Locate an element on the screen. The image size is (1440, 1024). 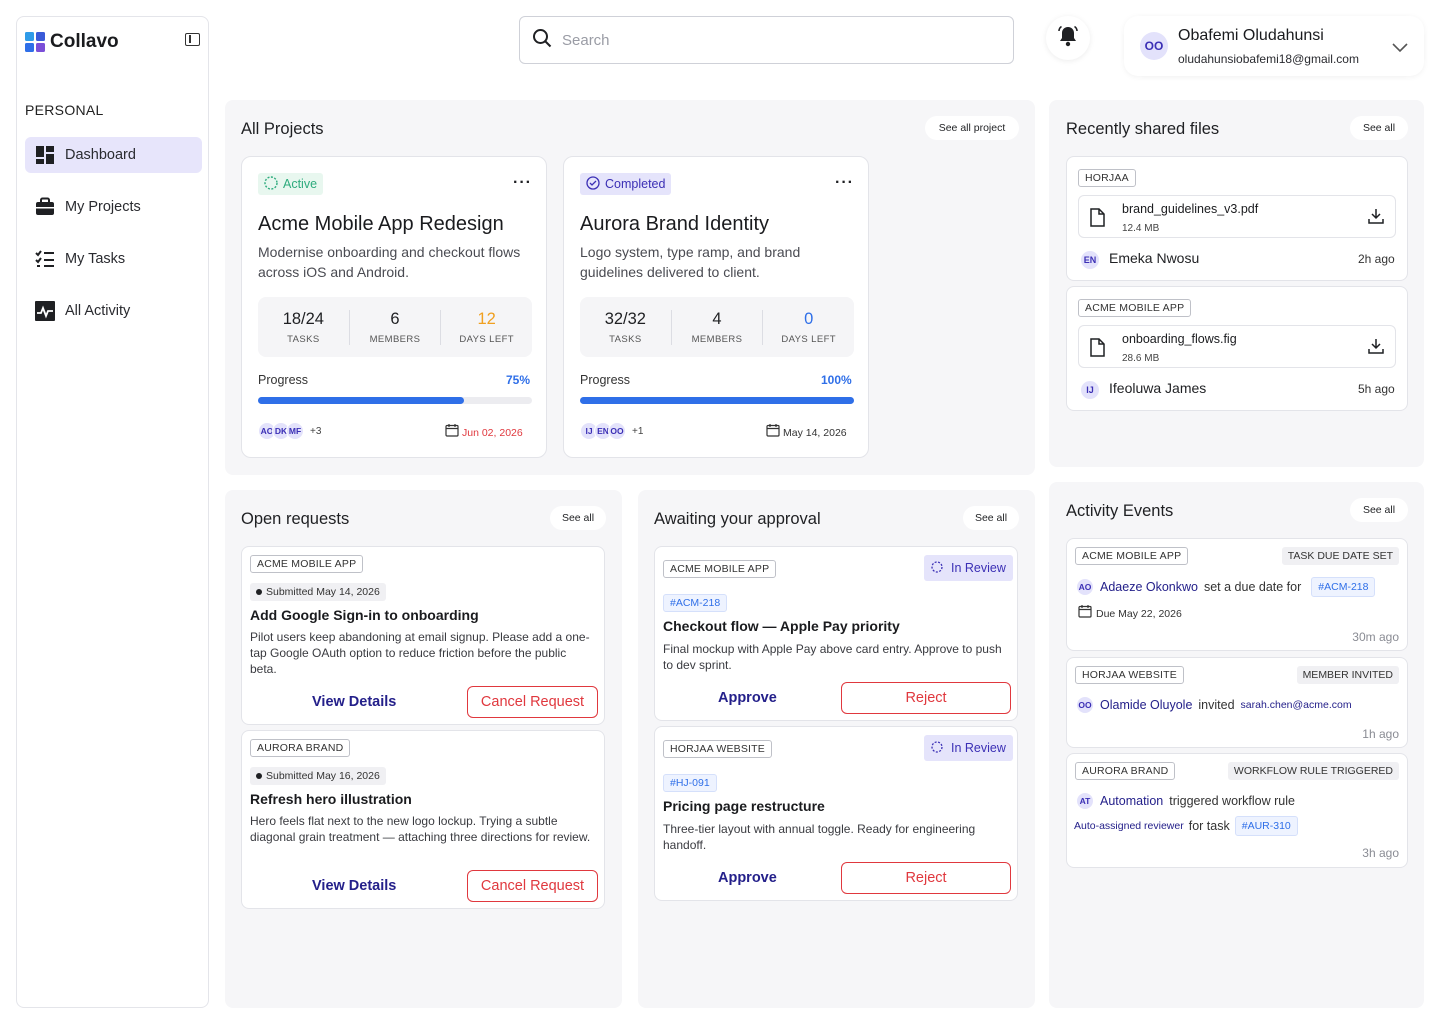
sidebar-item-dashboard: Dashboard is located at coordinates (113, 155).